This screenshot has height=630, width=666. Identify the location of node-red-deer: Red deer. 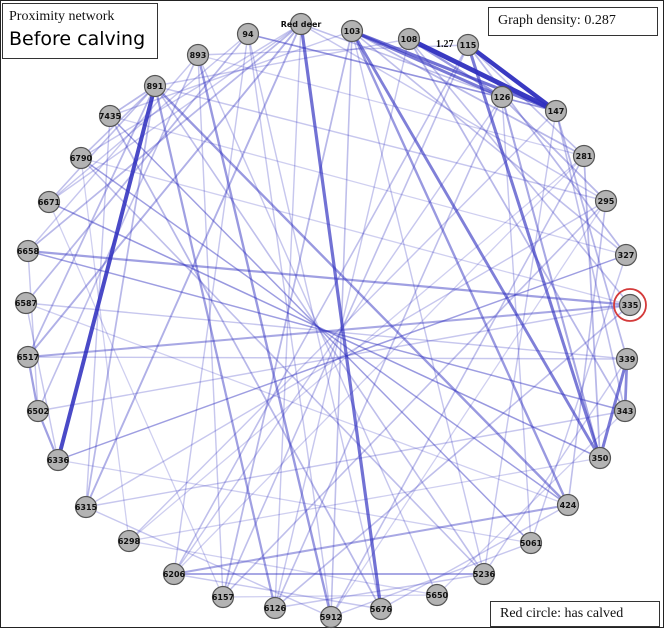
(301, 24).